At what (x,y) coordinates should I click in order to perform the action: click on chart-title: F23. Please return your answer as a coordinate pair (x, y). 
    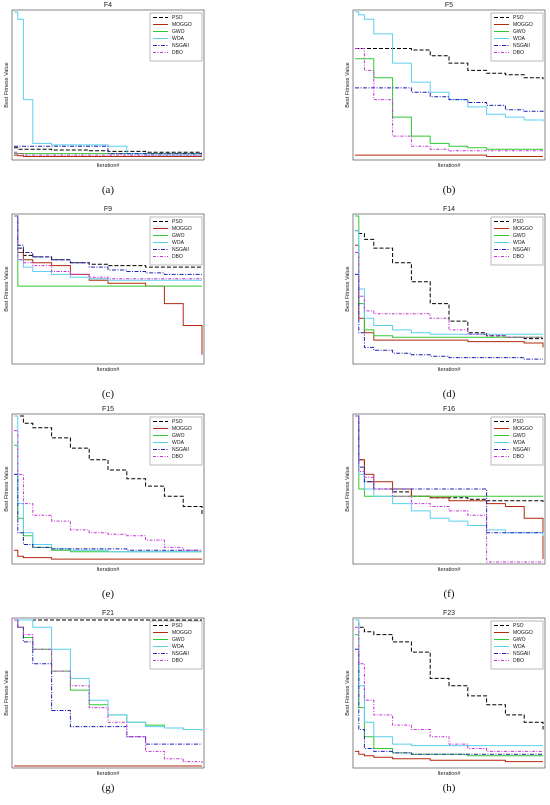
    Looking at the image, I should click on (449, 613).